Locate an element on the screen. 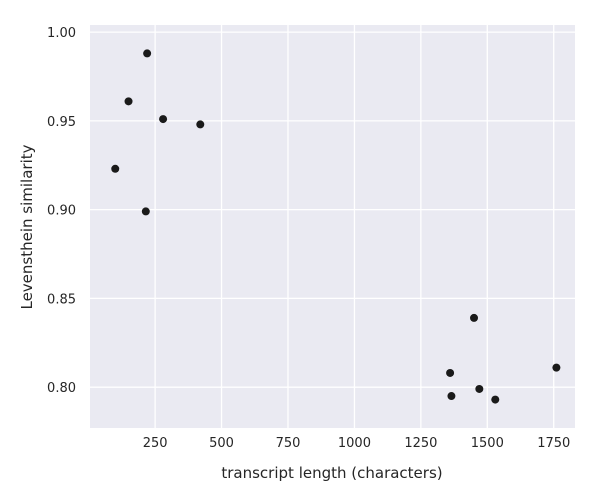  x-tick-label: 750 is located at coordinates (288, 443).